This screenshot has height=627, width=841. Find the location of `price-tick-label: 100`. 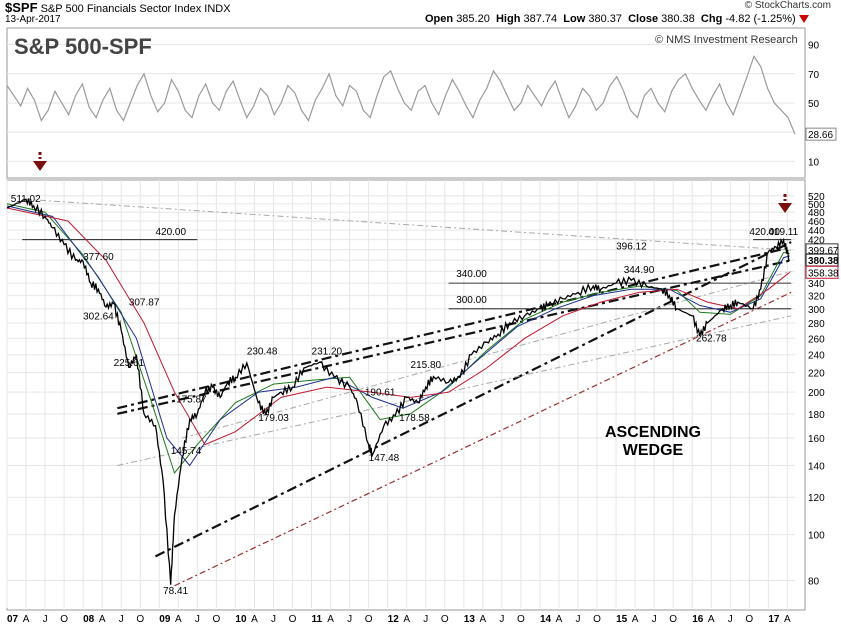

price-tick-label: 100 is located at coordinates (816, 536).